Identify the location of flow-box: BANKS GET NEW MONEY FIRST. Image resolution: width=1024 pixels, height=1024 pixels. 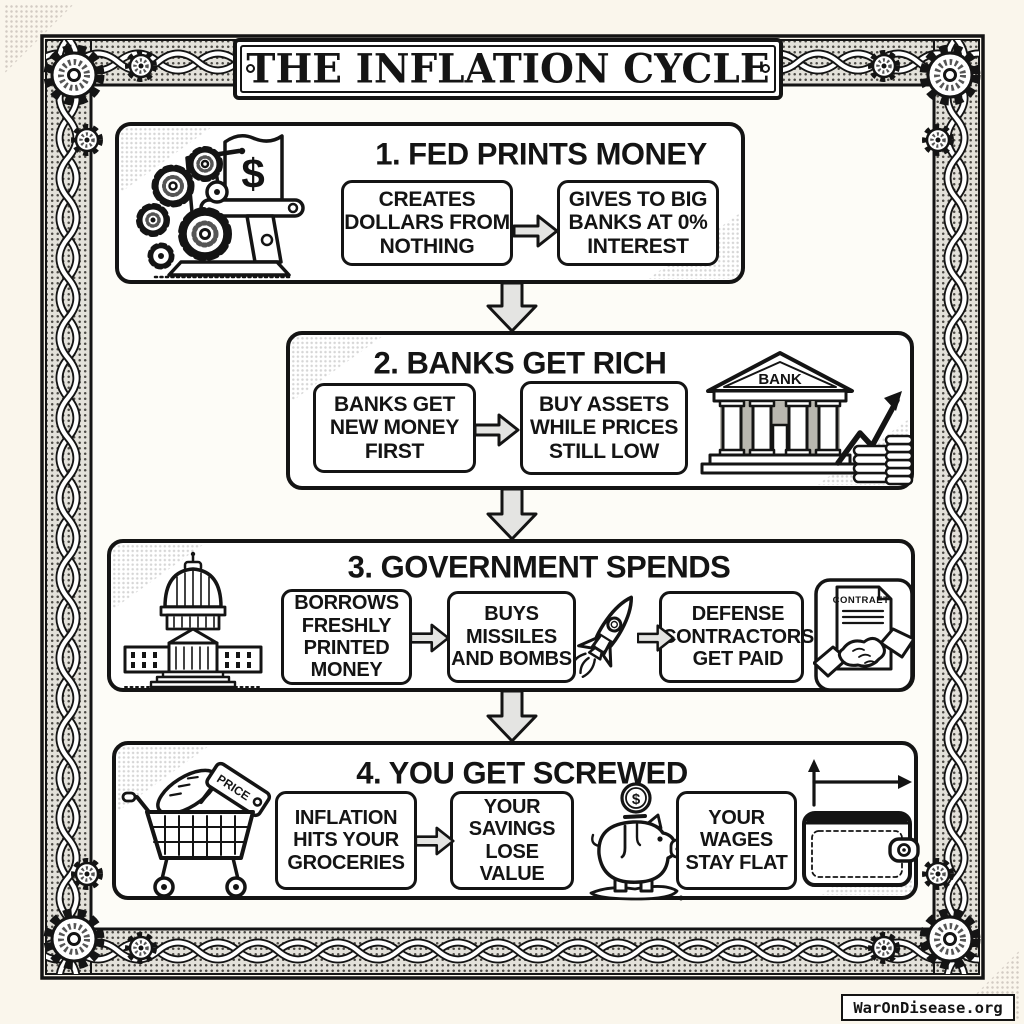
(394, 428).